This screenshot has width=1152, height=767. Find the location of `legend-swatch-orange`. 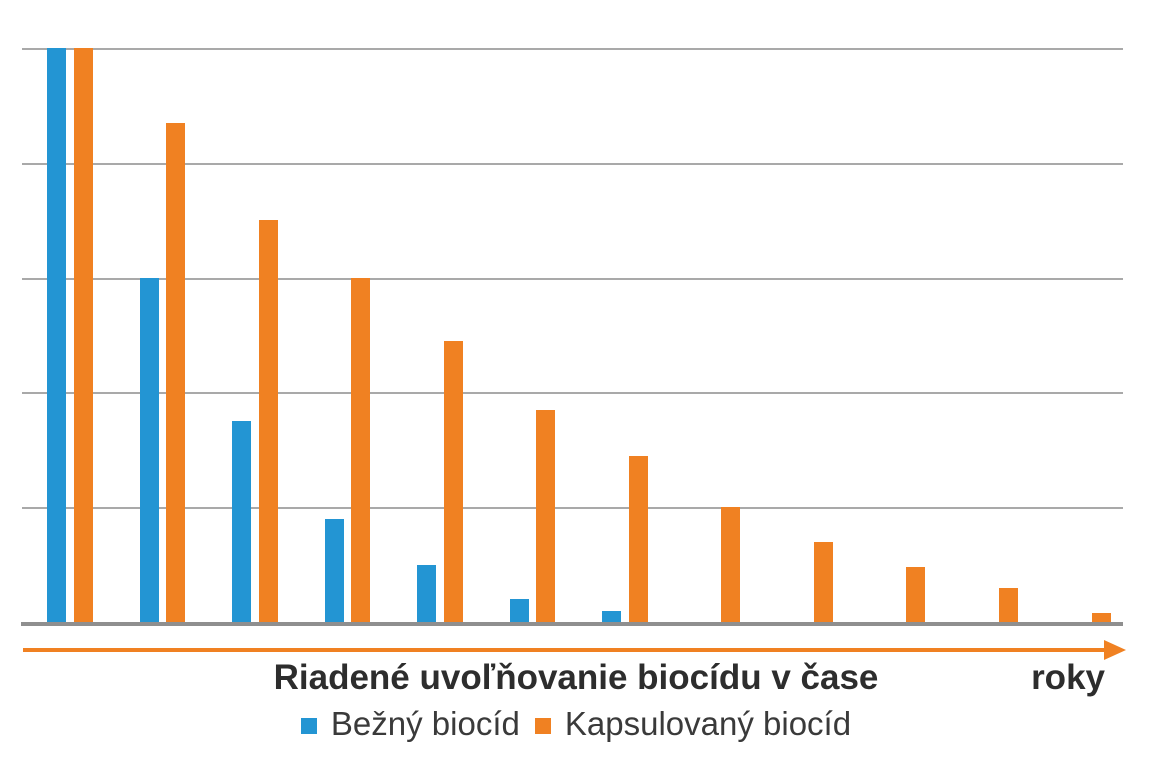

legend-swatch-orange is located at coordinates (542, 726).